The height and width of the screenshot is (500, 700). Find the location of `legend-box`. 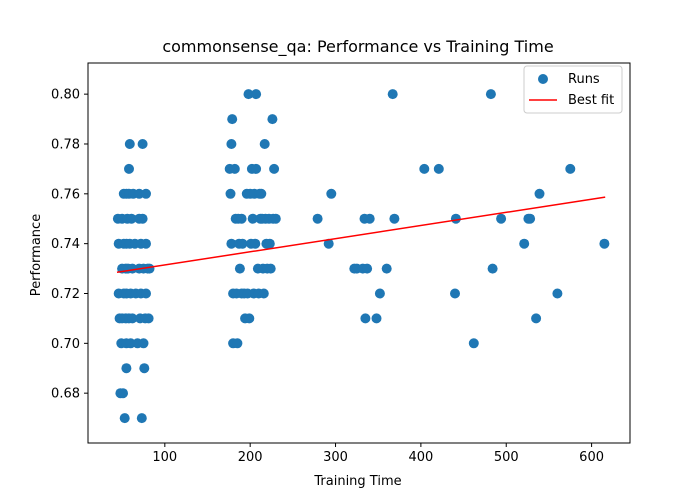

legend-box is located at coordinates (573, 89).